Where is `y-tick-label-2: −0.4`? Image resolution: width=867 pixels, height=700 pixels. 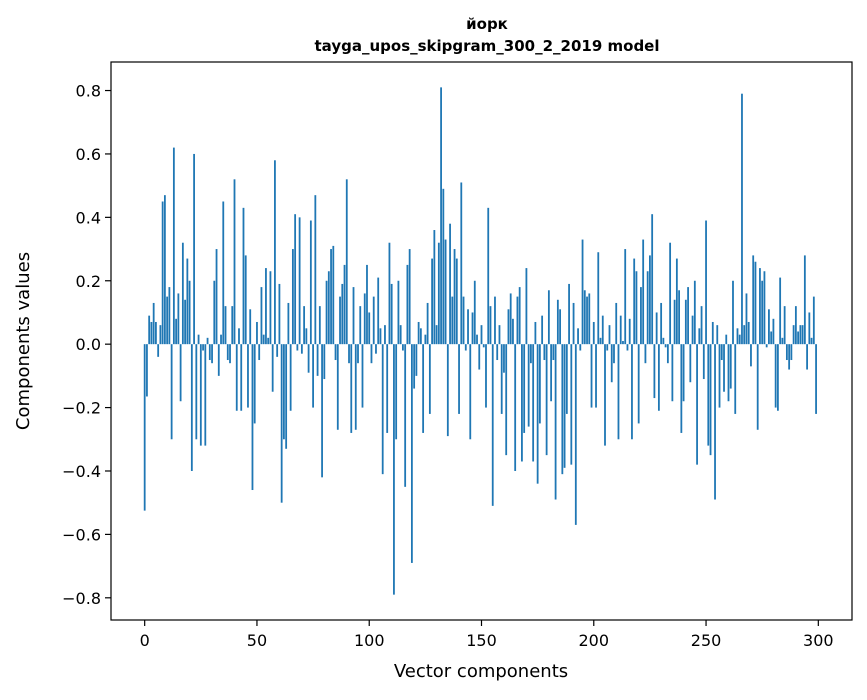
y-tick-label-2: −0.4 is located at coordinates (81, 471).